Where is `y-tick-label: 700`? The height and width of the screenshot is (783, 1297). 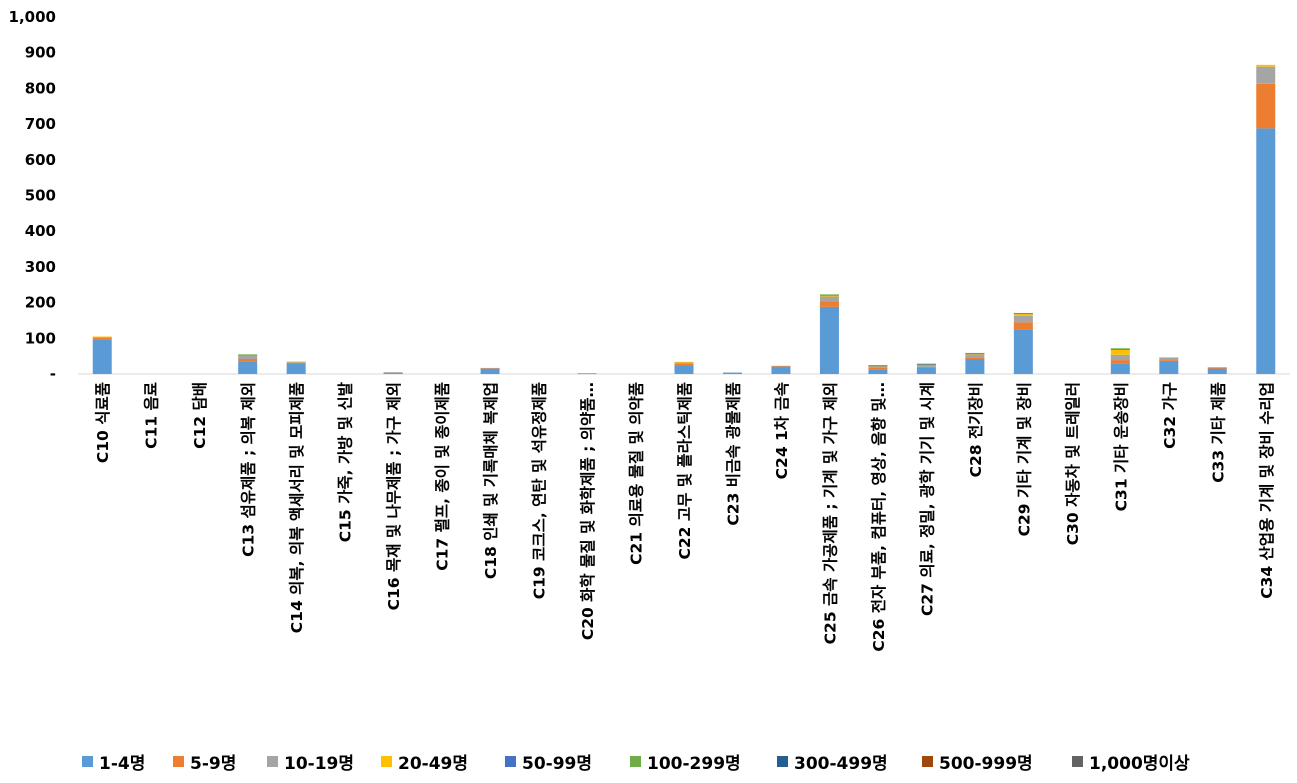 y-tick-label: 700 is located at coordinates (40, 124).